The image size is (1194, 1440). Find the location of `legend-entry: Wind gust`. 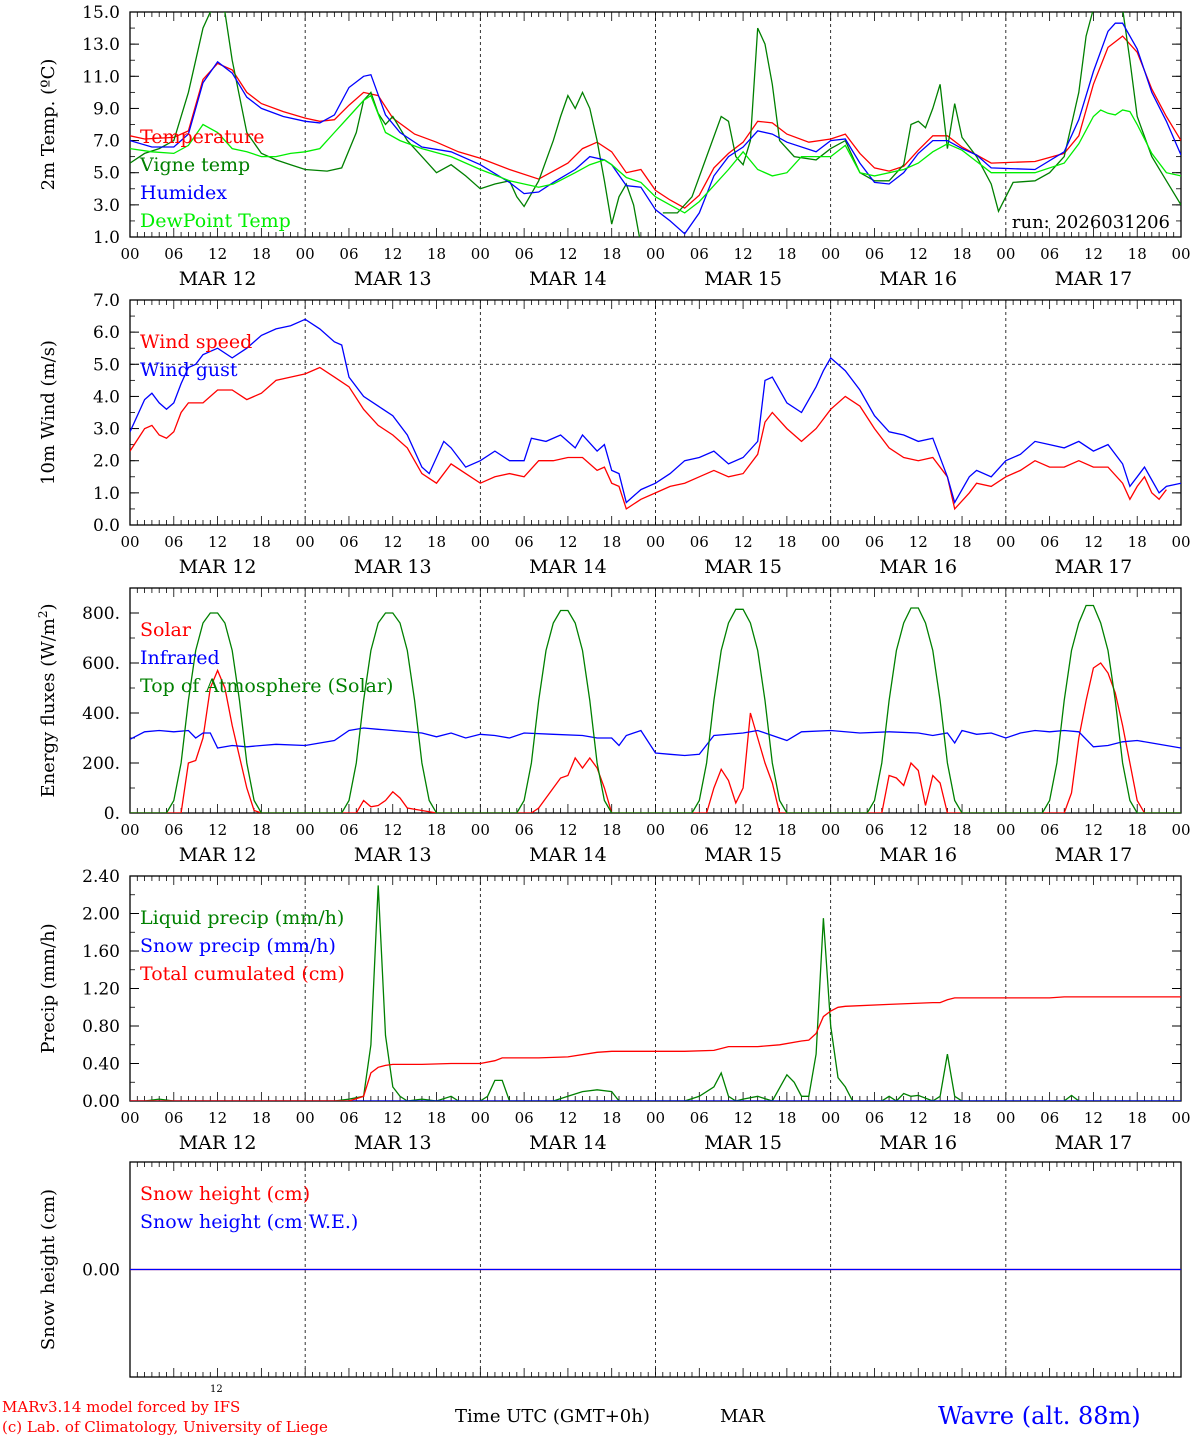

legend-entry: Wind gust is located at coordinates (189, 370).